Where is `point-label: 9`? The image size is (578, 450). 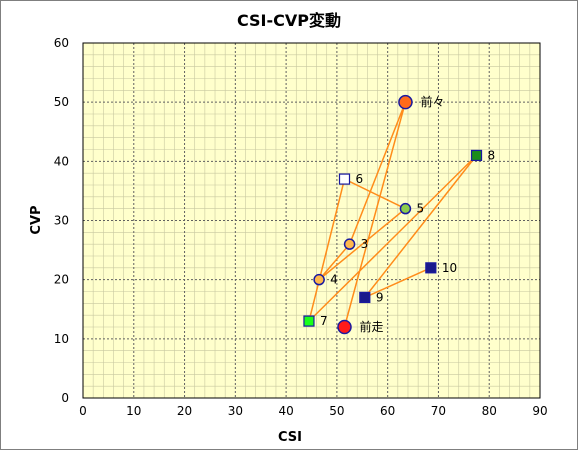 point-label: 9 is located at coordinates (380, 297).